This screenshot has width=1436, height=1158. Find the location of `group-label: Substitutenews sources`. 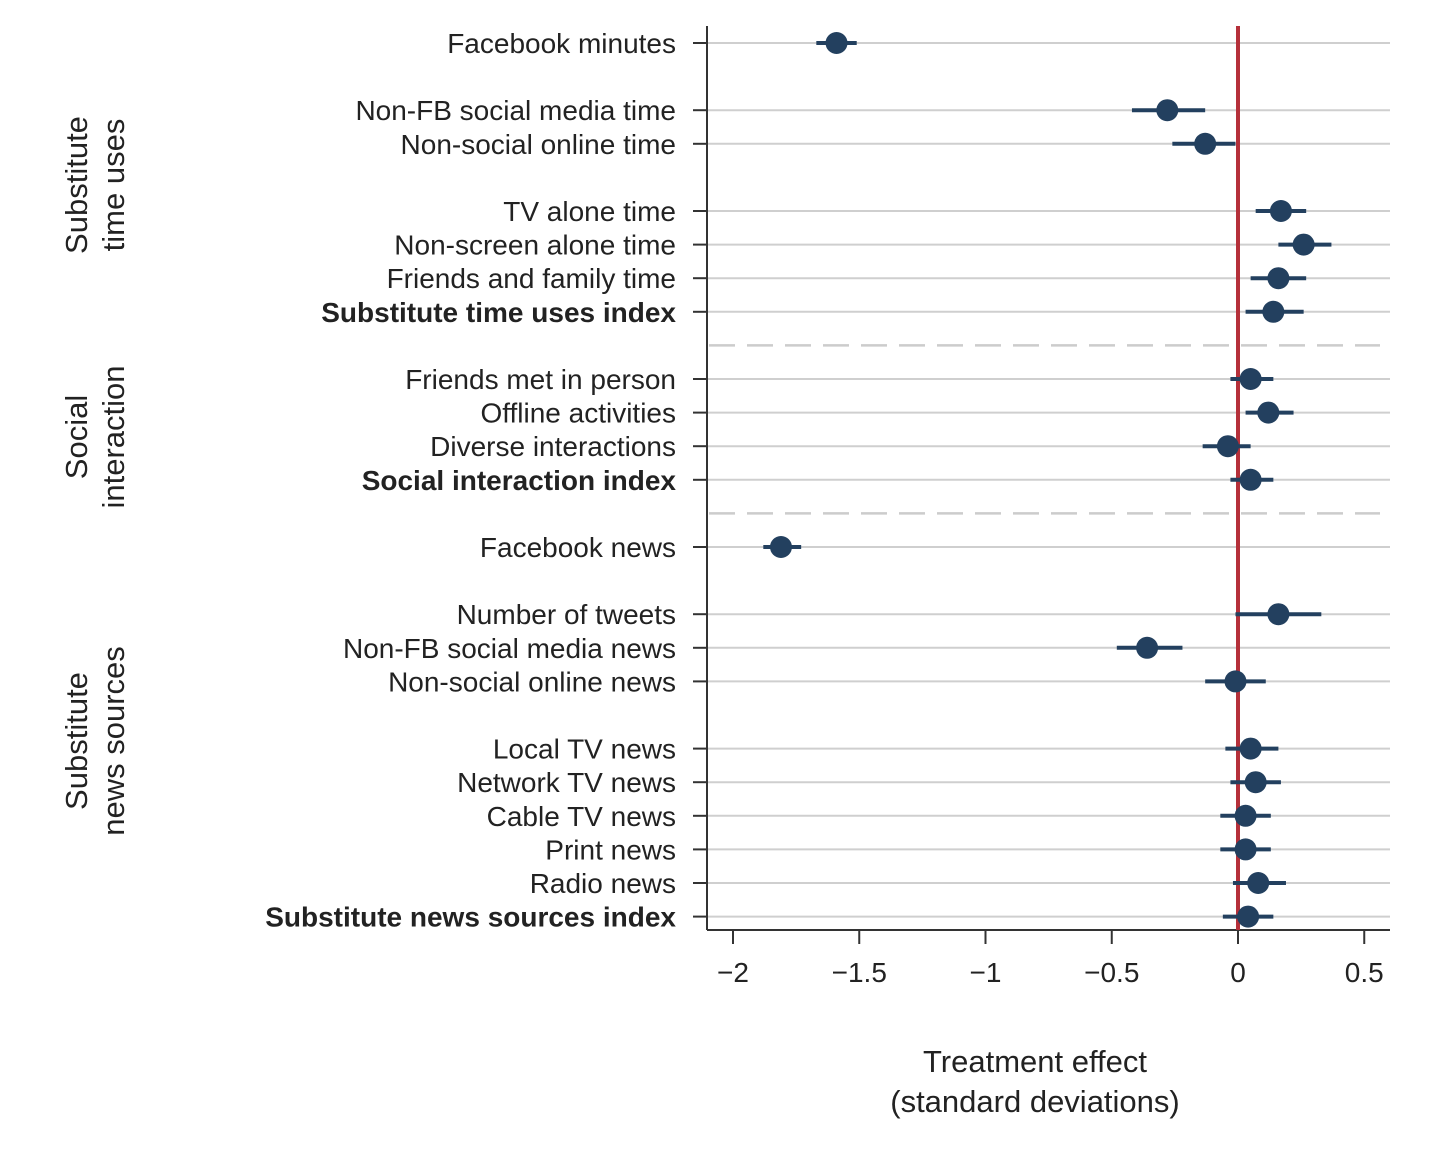

group-label: Substitutenews sources is located at coordinates (95, 741).